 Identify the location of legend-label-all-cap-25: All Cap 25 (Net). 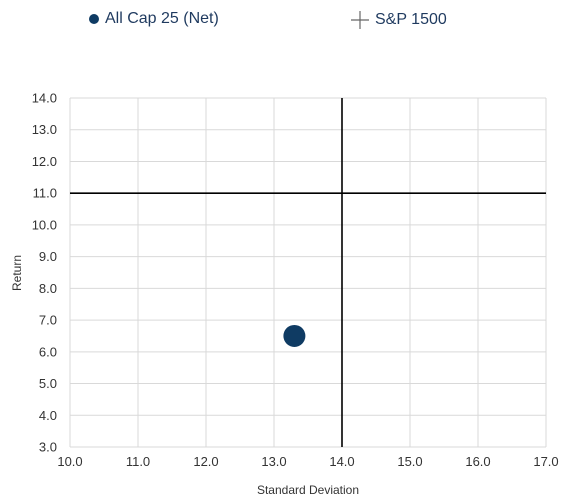
(162, 18).